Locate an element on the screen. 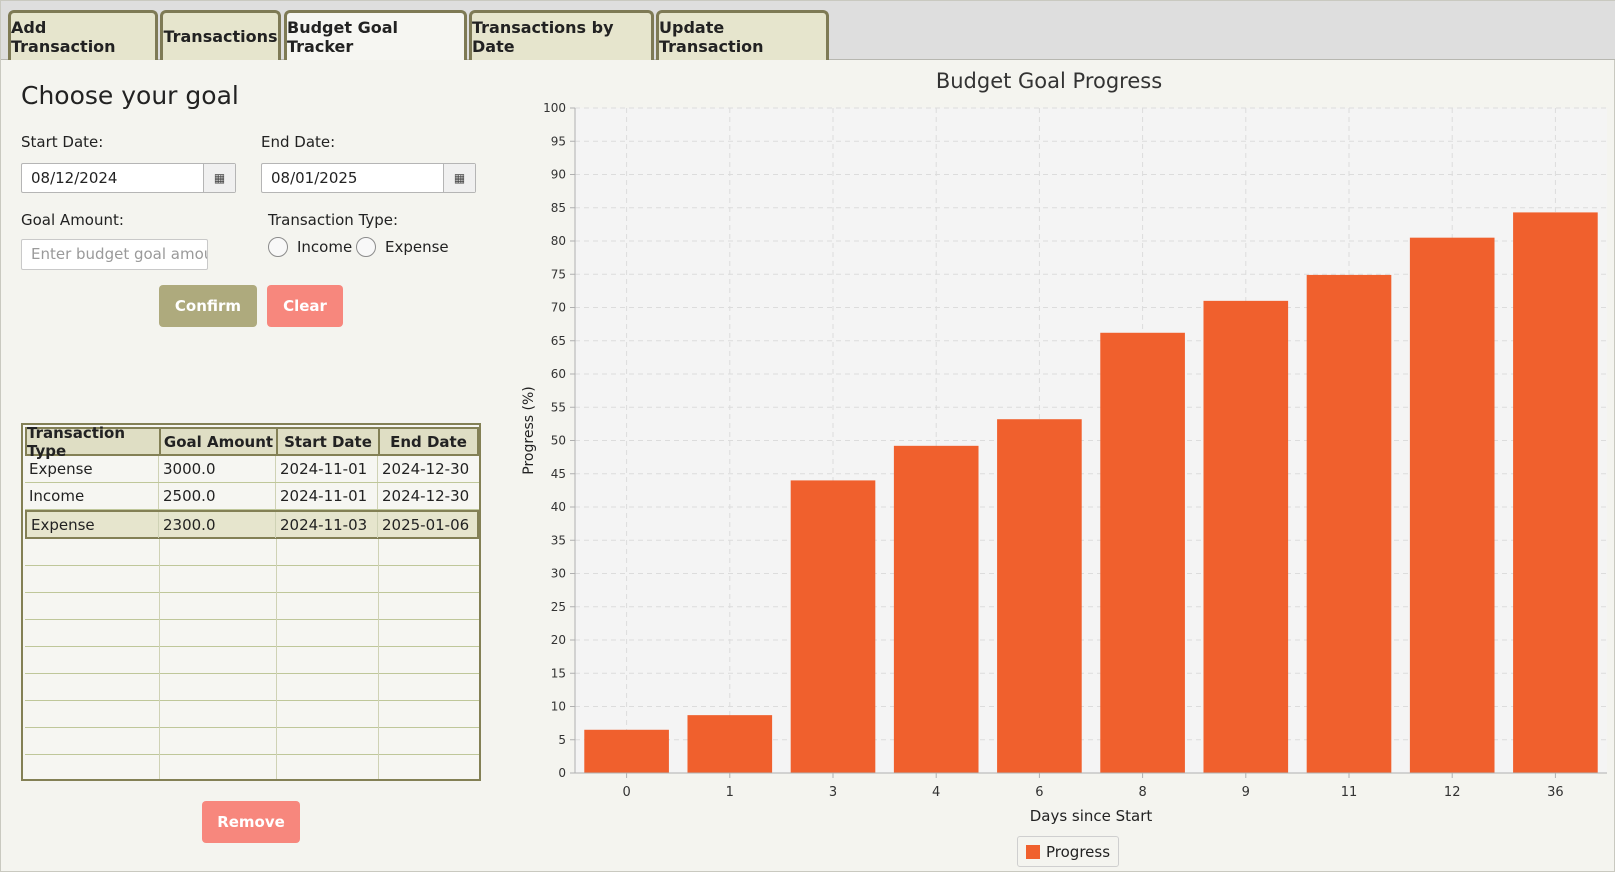 The width and height of the screenshot is (1615, 873). radio-expense: Expense is located at coordinates (402, 247).